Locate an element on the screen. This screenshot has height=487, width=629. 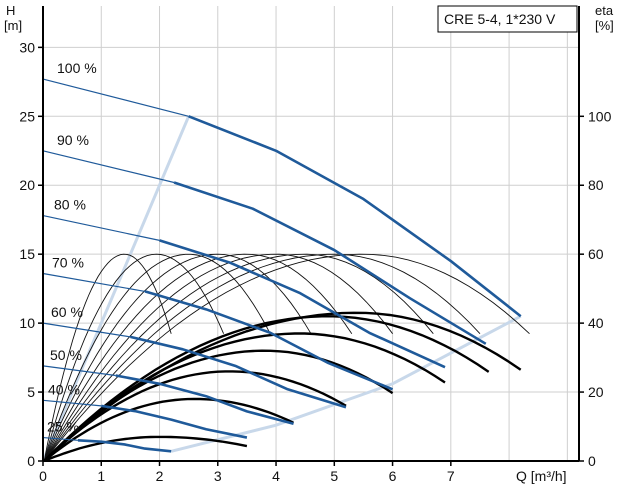
y-left-tick-label: 5 is located at coordinates (31, 392).